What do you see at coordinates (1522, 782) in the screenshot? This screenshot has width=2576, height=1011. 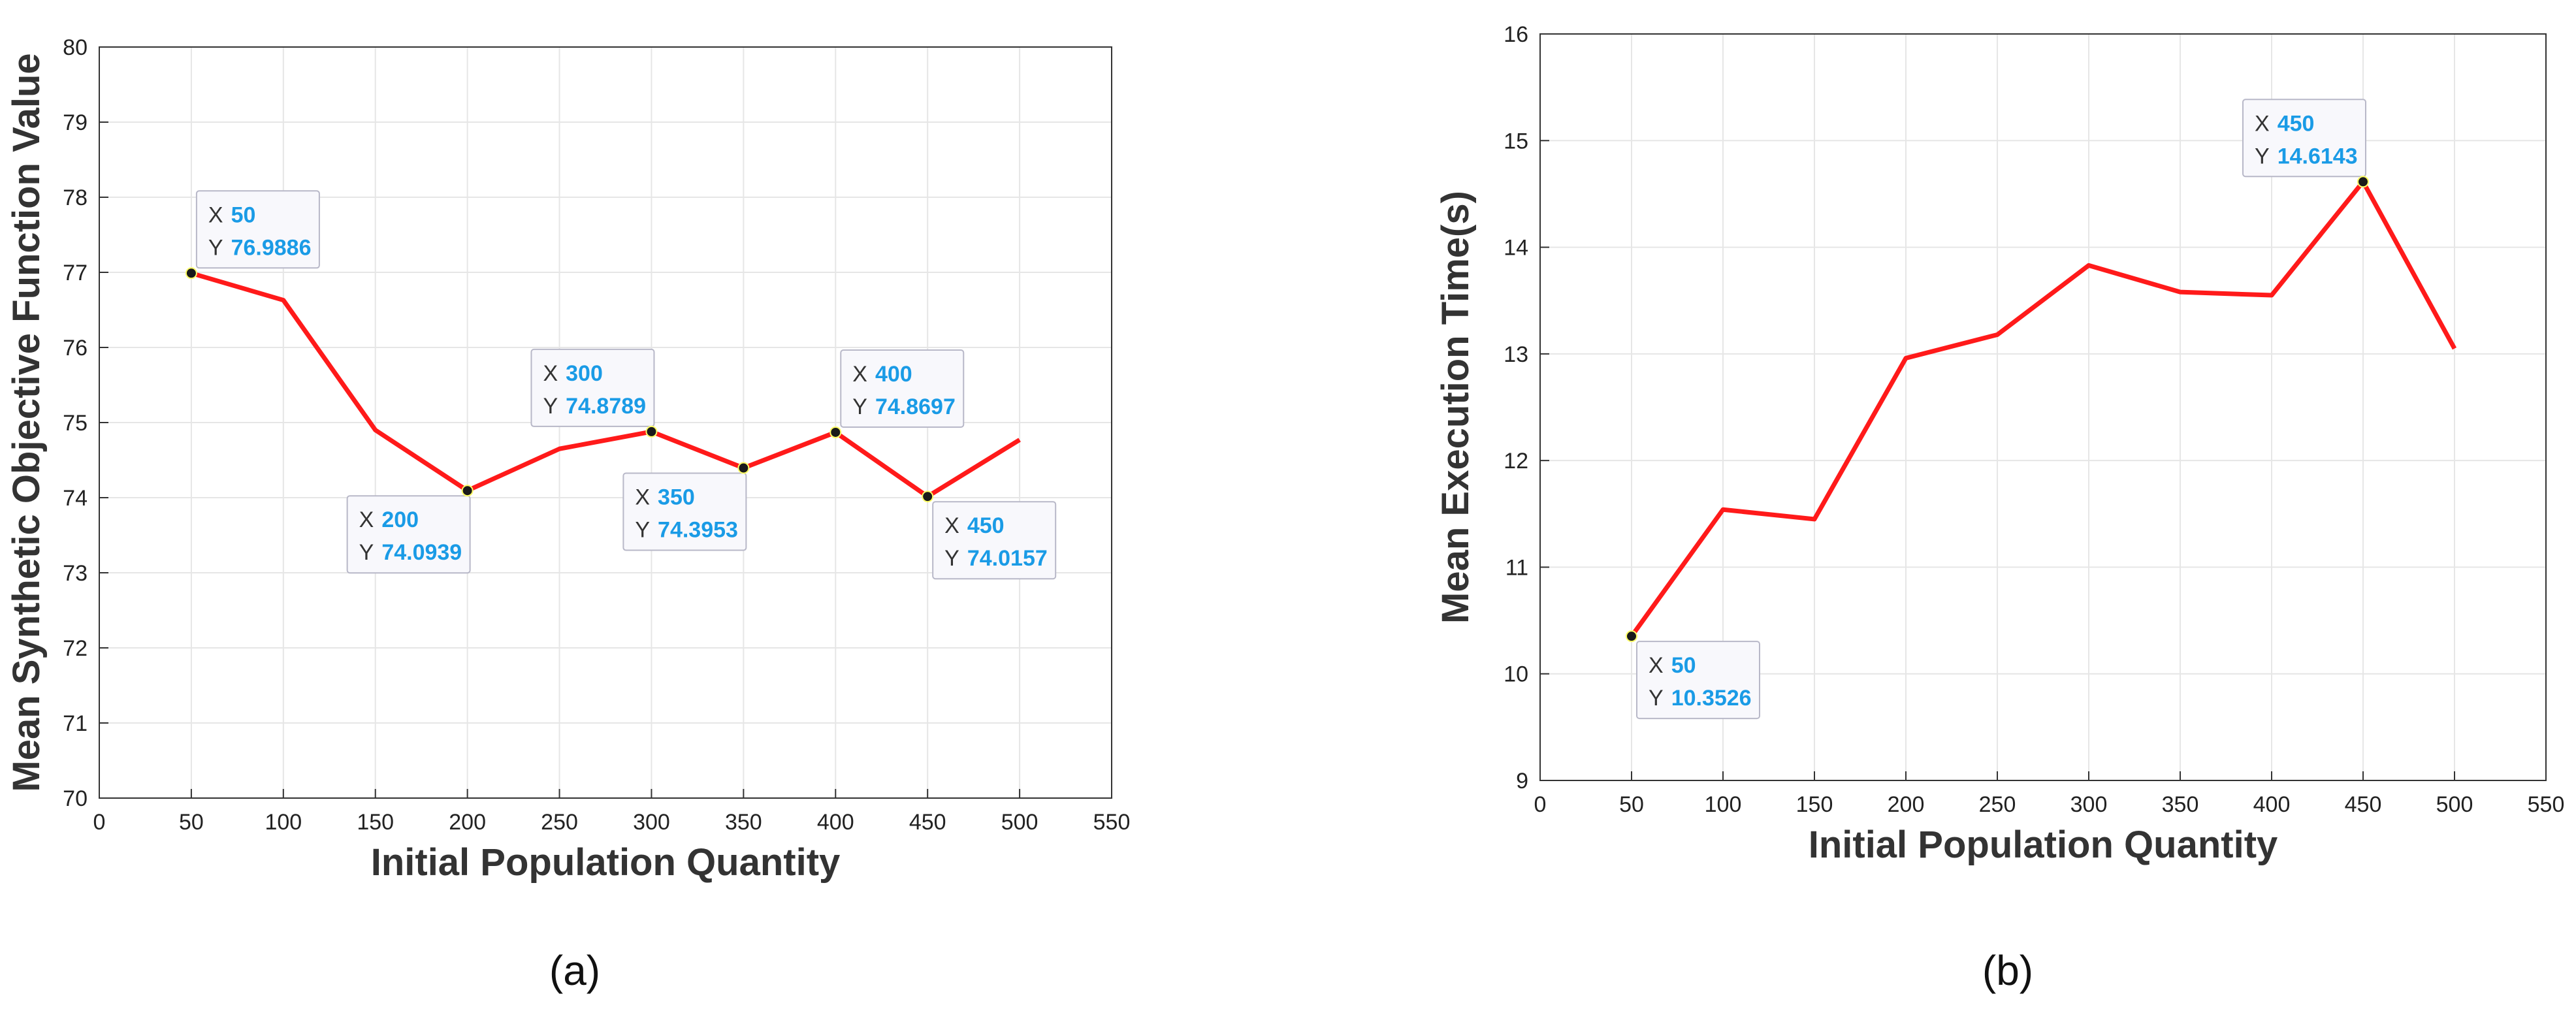 I see `y-tick-label: 9` at bounding box center [1522, 782].